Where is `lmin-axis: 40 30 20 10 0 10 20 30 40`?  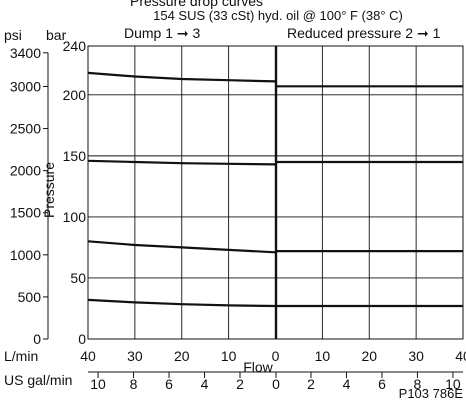
lmin-axis: 40 30 20 10 0 10 20 30 40 is located at coordinates (273, 356).